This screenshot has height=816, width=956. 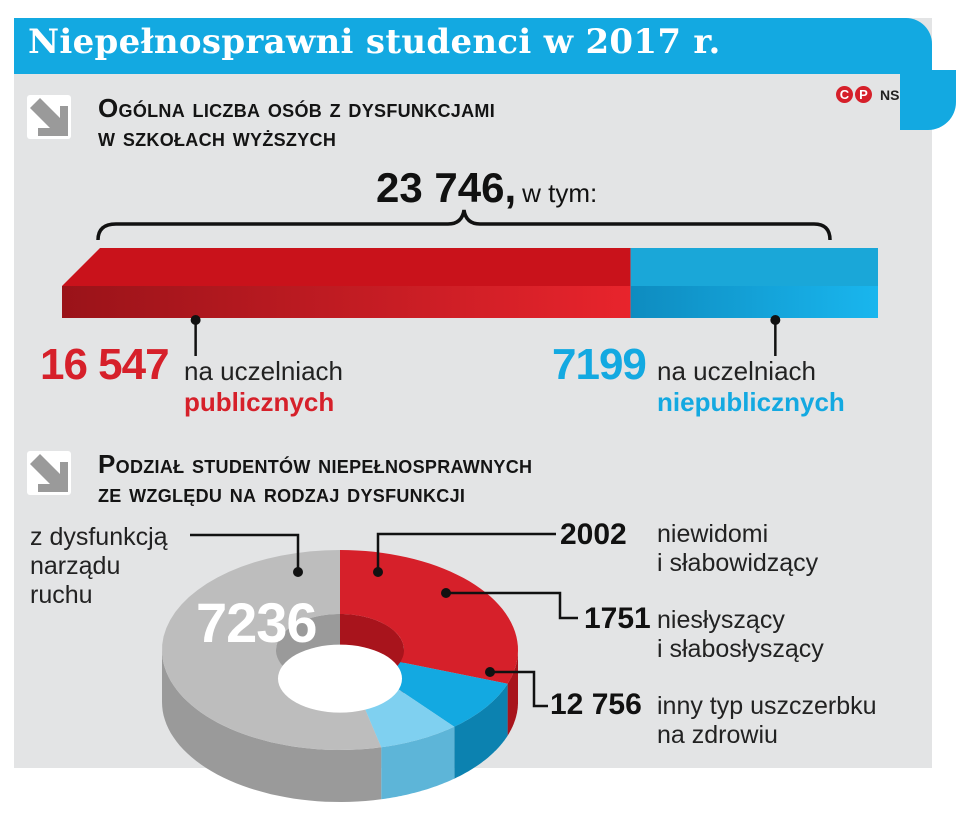 What do you see at coordinates (429, 617) in the screenshot?
I see `donut-slice-motor` at bounding box center [429, 617].